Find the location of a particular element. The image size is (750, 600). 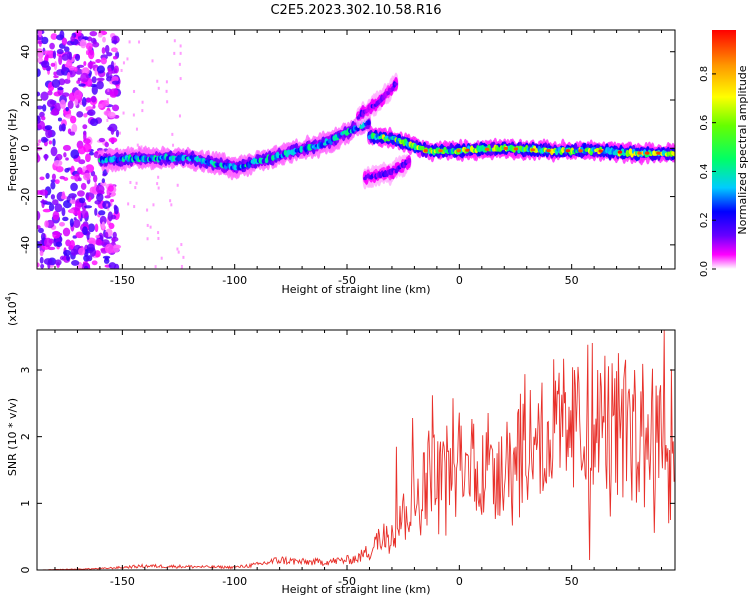

figure-title: C2E5.2023.302.10.58.R16 is located at coordinates (355, 10).